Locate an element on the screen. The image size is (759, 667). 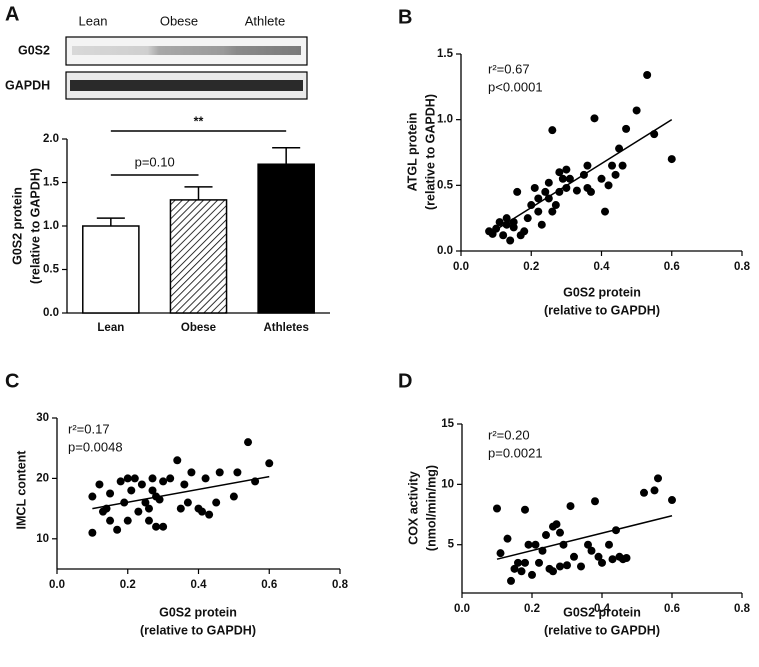
y-tick-label: 5 is located at coordinates (451, 545).